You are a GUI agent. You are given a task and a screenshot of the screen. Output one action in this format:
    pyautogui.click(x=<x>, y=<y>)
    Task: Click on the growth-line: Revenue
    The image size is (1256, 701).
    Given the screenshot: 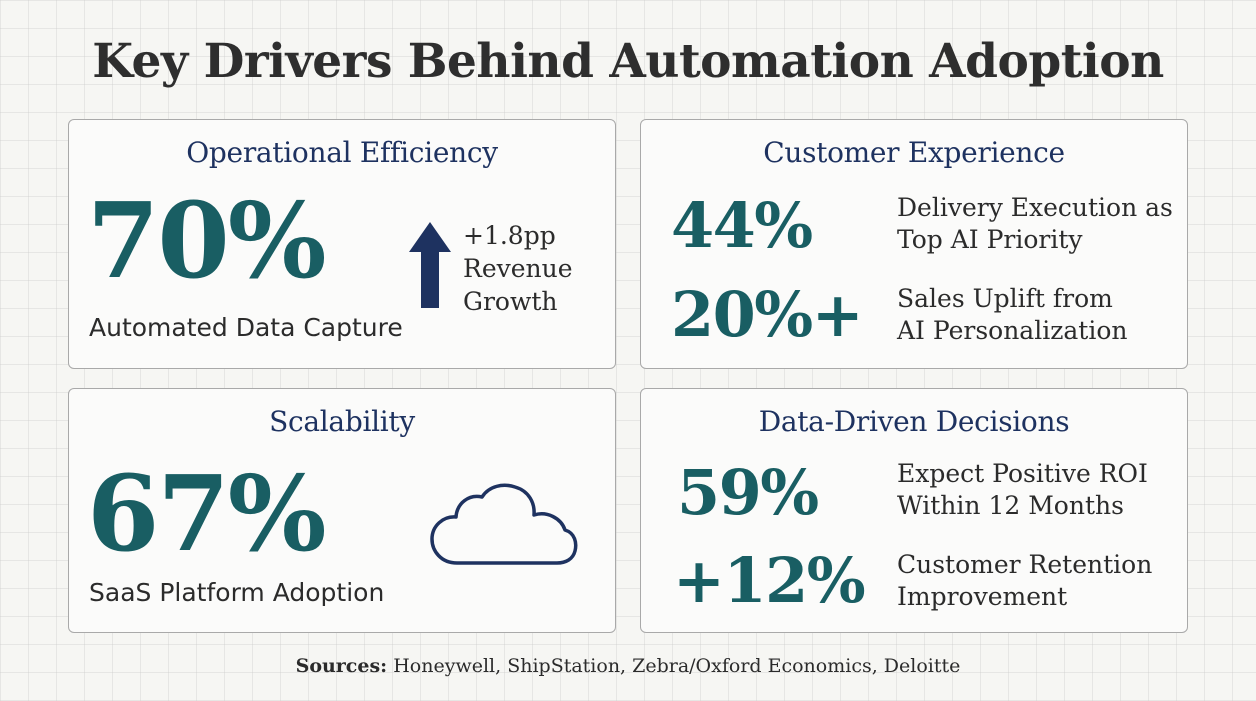 What is the action you would take?
    pyautogui.click(x=518, y=268)
    